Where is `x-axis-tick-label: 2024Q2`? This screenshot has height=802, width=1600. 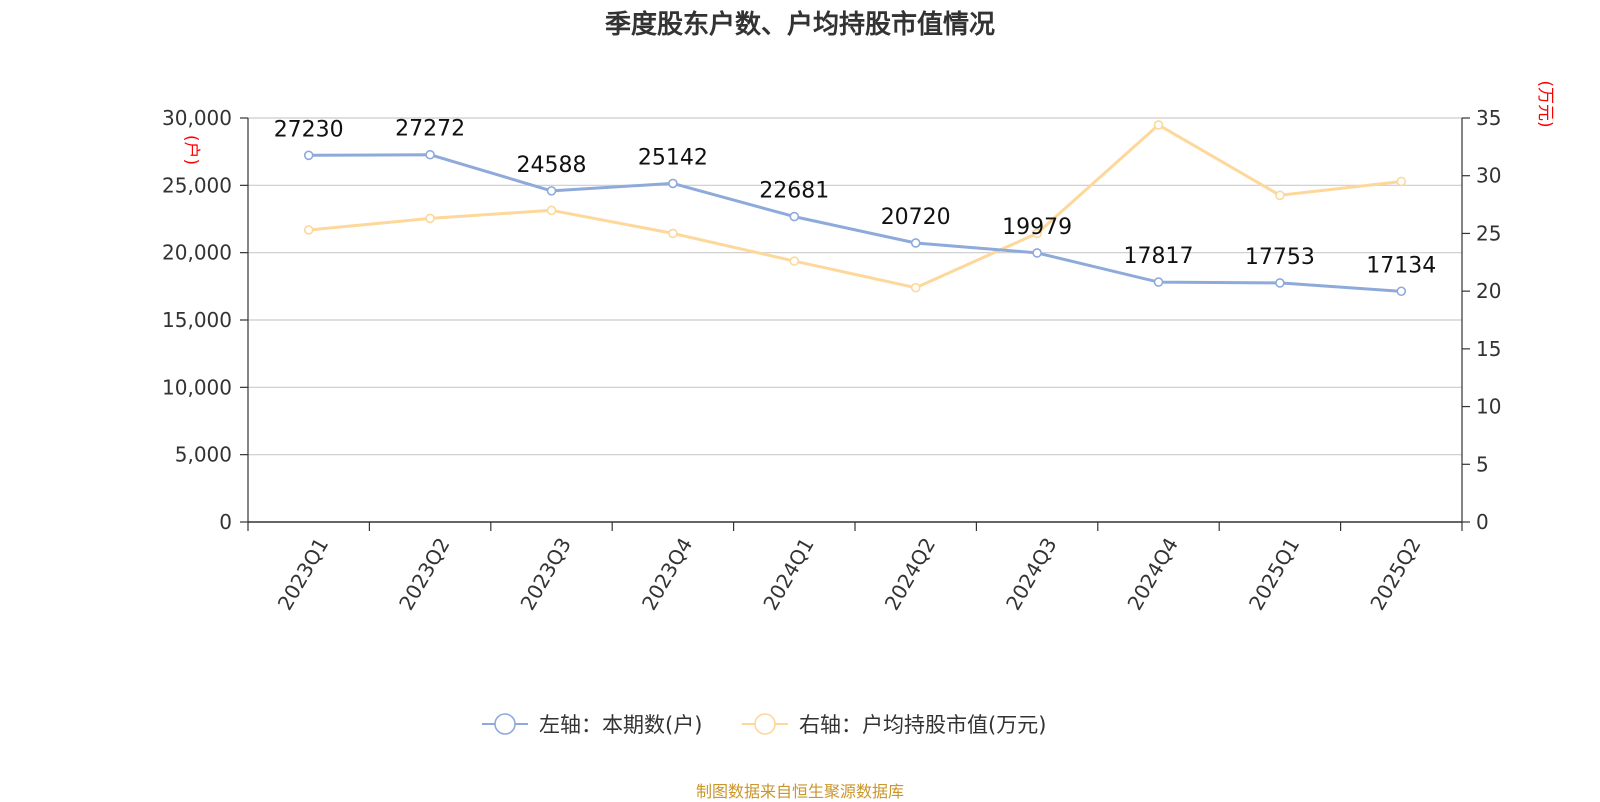 x-axis-tick-label: 2024Q2 is located at coordinates (910, 574).